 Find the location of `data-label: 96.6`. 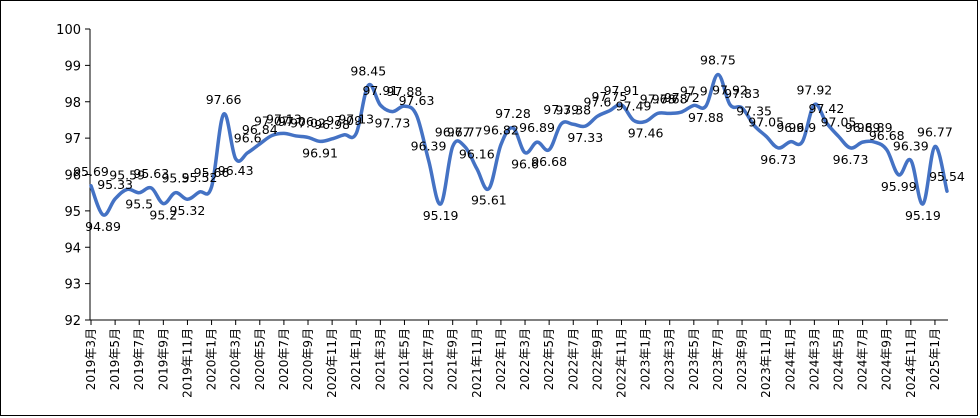

data-label: 96.6 is located at coordinates (525, 164).